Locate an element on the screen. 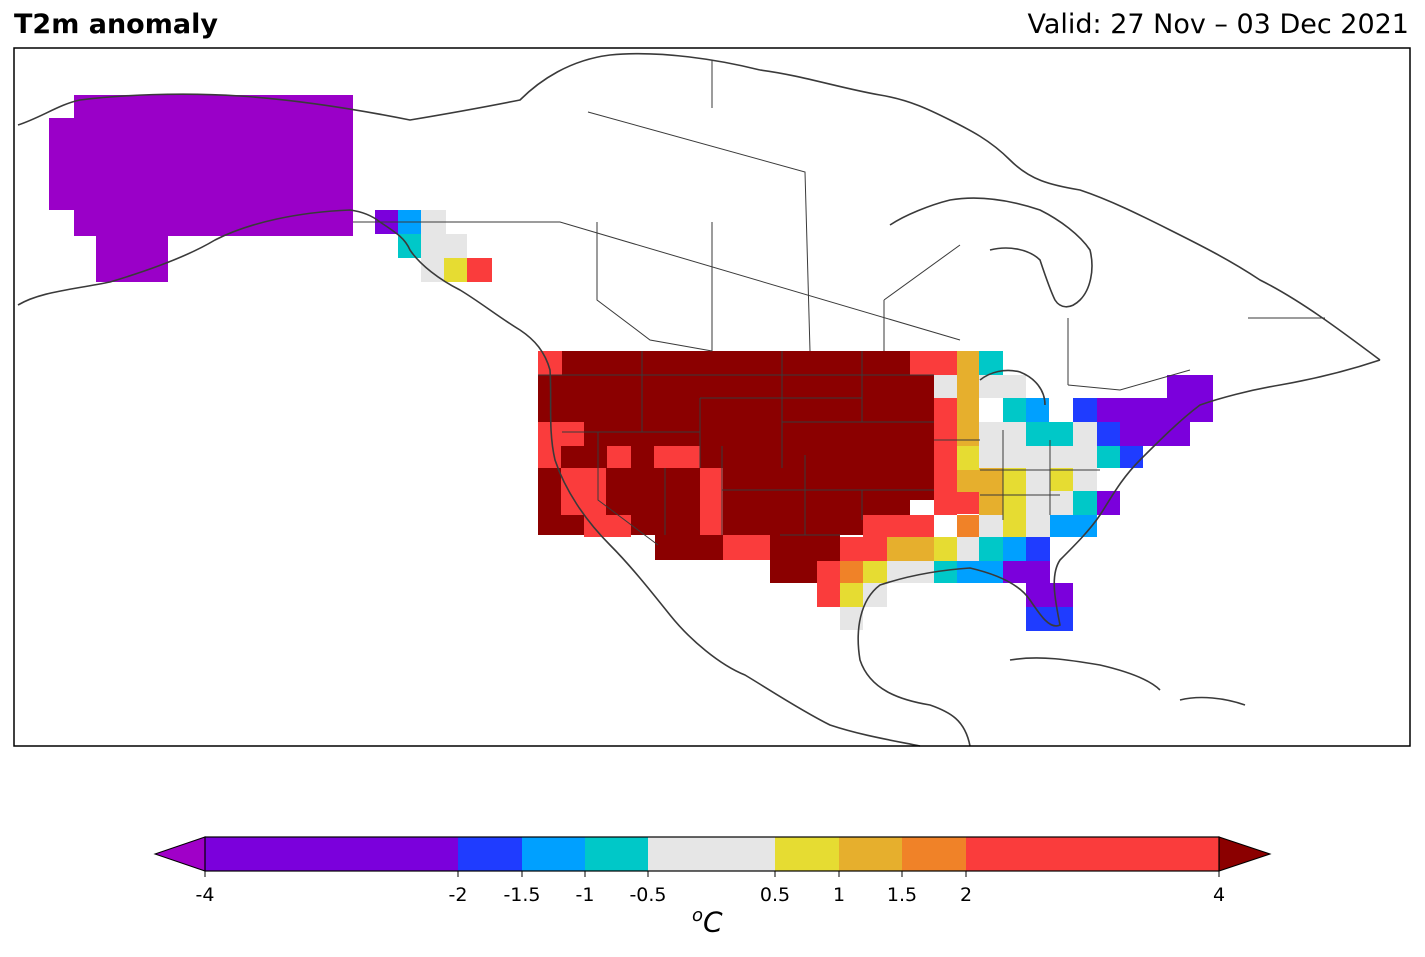  map-title: T2m anomaly is located at coordinates (116, 24).